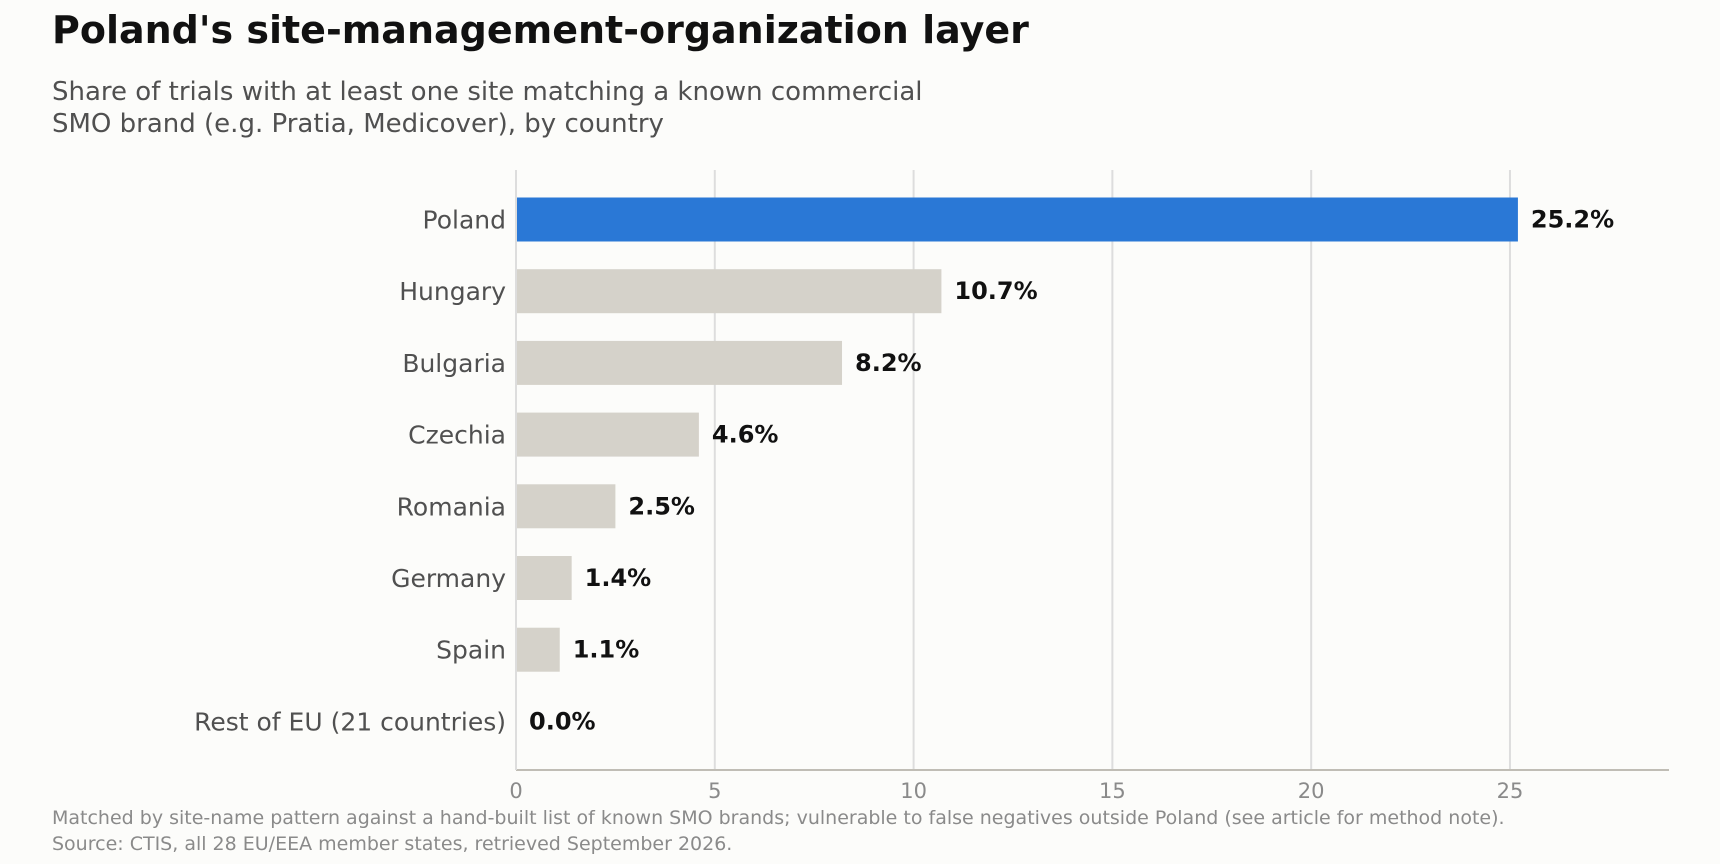 Image resolution: width=1720 pixels, height=864 pixels. What do you see at coordinates (451, 506) in the screenshot?
I see `category-label-4: Romania` at bounding box center [451, 506].